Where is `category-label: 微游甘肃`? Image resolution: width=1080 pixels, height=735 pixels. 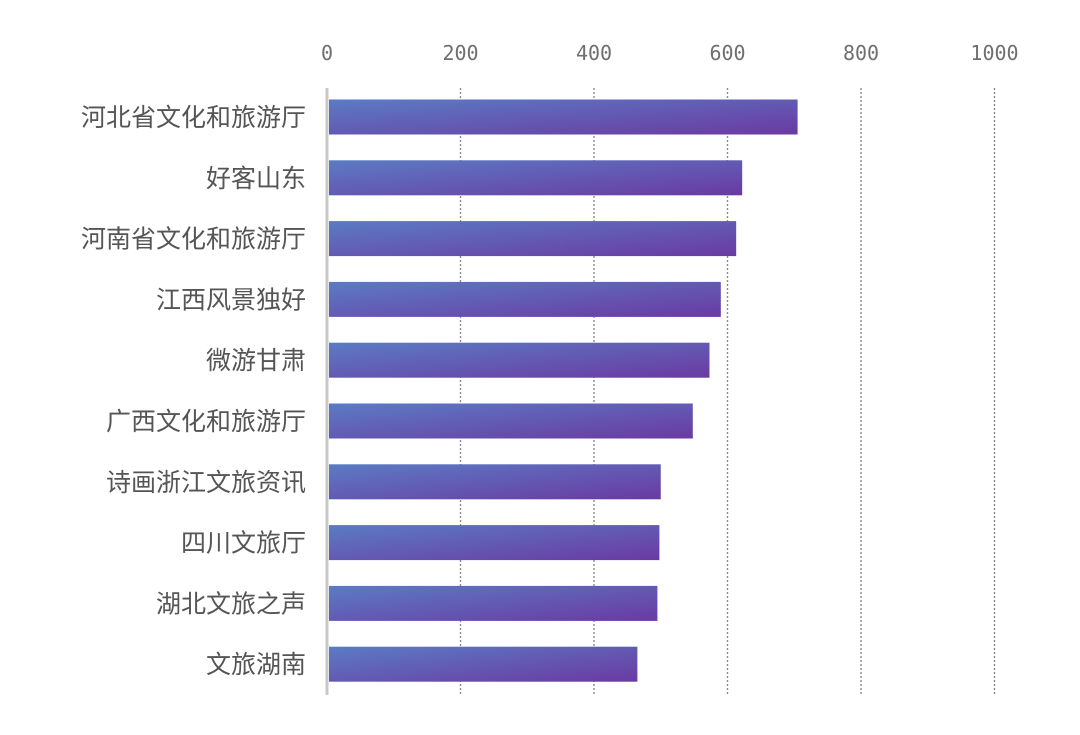 category-label: 微游甘肃 is located at coordinates (256, 360).